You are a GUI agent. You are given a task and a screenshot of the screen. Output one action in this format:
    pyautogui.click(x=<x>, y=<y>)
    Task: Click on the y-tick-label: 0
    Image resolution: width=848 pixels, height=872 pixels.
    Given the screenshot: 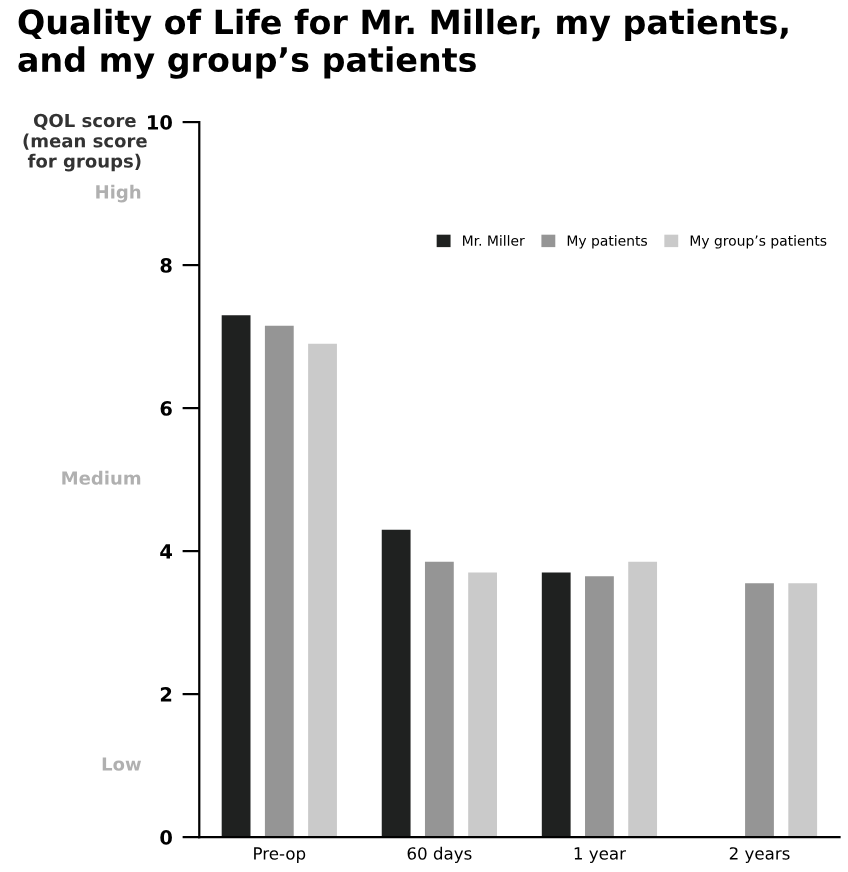 What is the action you would take?
    pyautogui.click(x=166, y=837)
    